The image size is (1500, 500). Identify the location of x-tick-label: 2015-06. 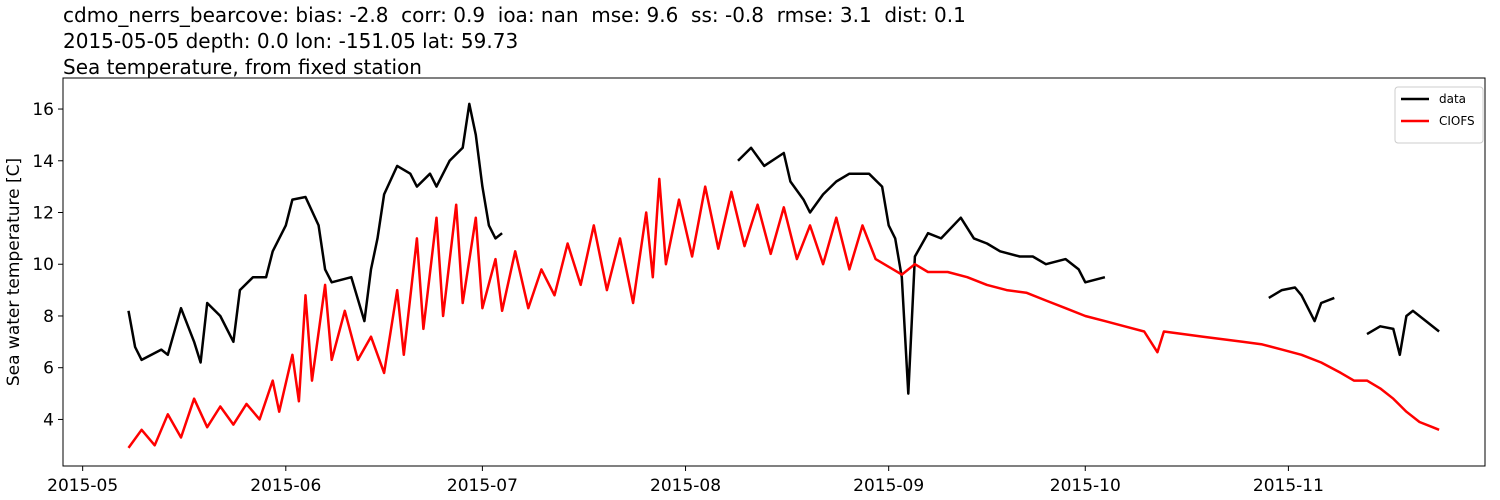
(285, 486).